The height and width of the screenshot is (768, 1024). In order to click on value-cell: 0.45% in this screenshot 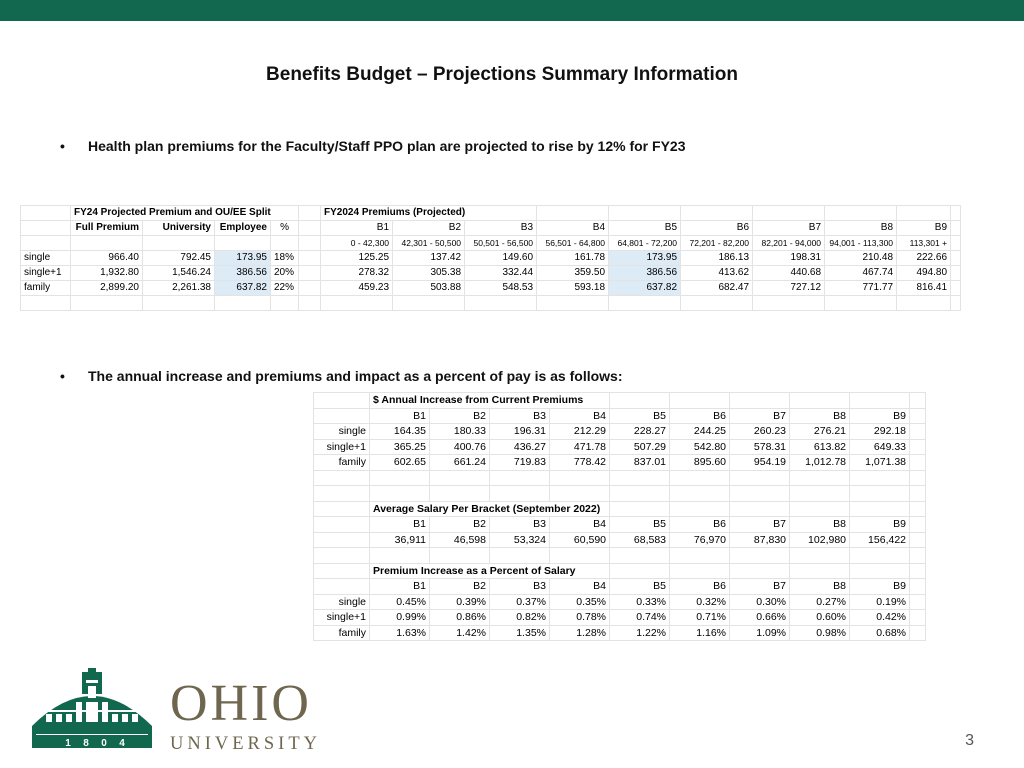, I will do `click(399, 601)`.